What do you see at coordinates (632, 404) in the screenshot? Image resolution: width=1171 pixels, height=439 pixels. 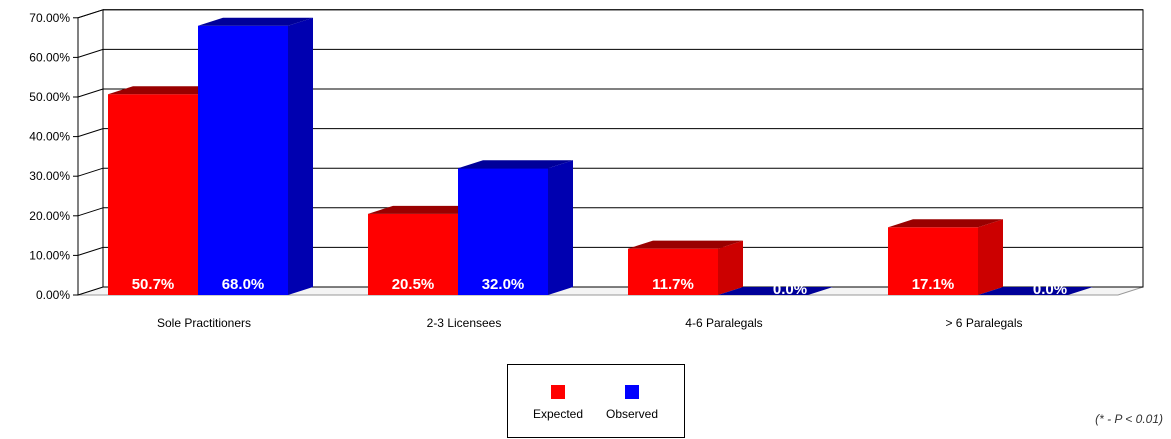 I see `legend-item-observed: Observed` at bounding box center [632, 404].